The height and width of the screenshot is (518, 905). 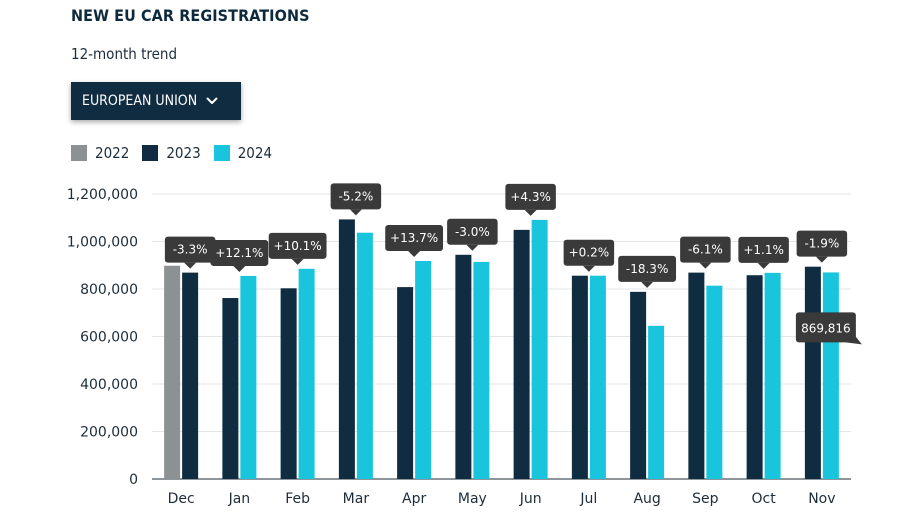 I want to click on x-tick-label-jan: Jan, so click(x=239, y=499).